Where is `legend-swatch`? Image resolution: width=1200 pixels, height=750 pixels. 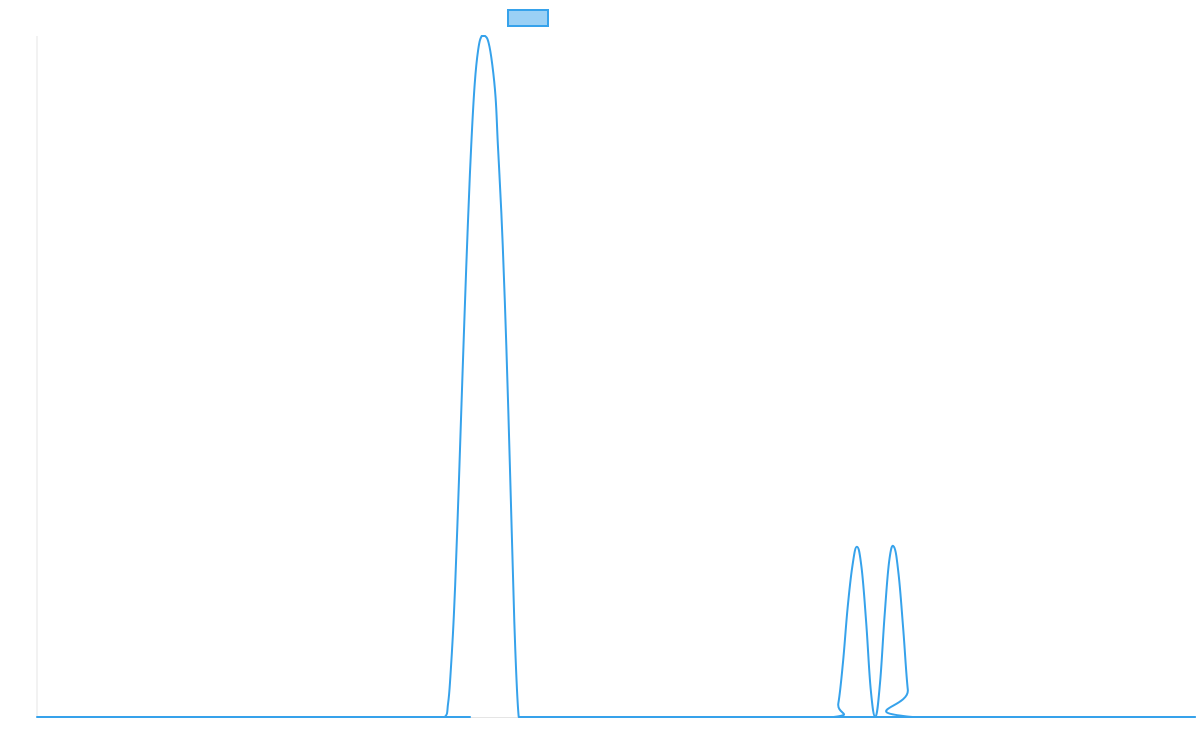
legend-swatch is located at coordinates (528, 18).